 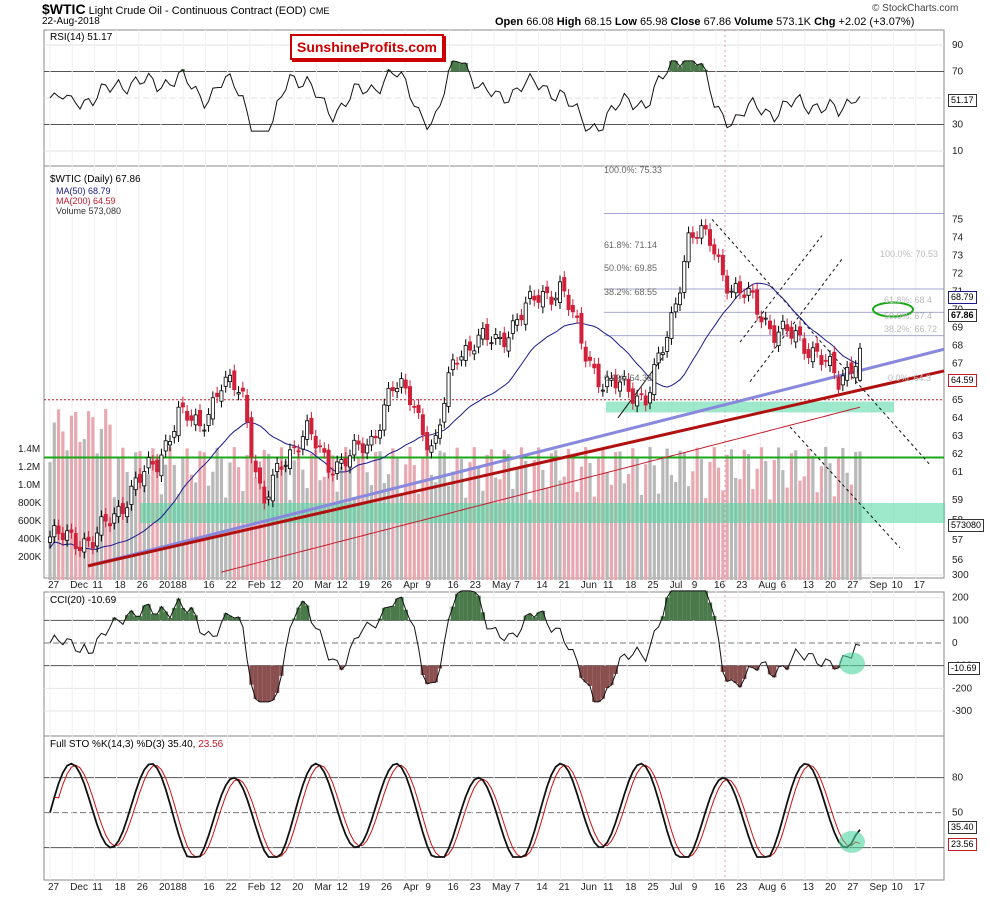 I want to click on x-axis-label: 6, so click(x=784, y=887).